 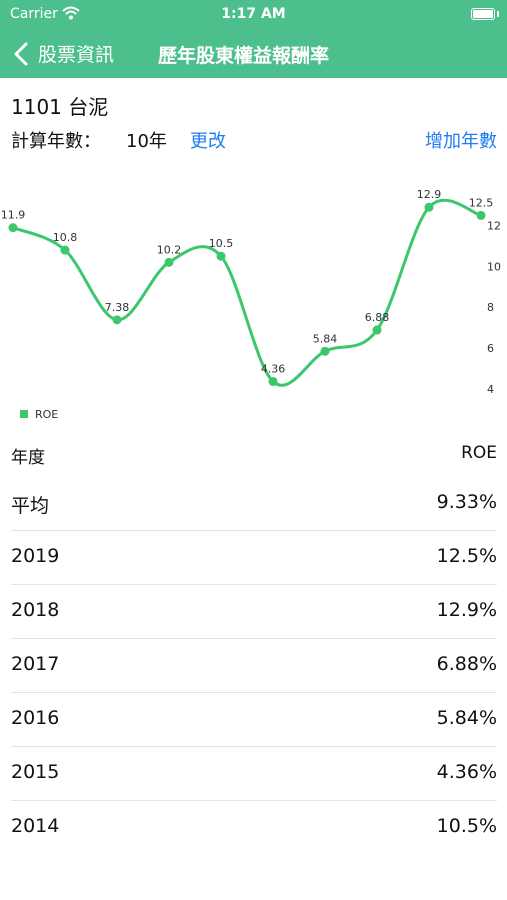 I want to click on roe-data-label: 10.5, so click(x=221, y=243).